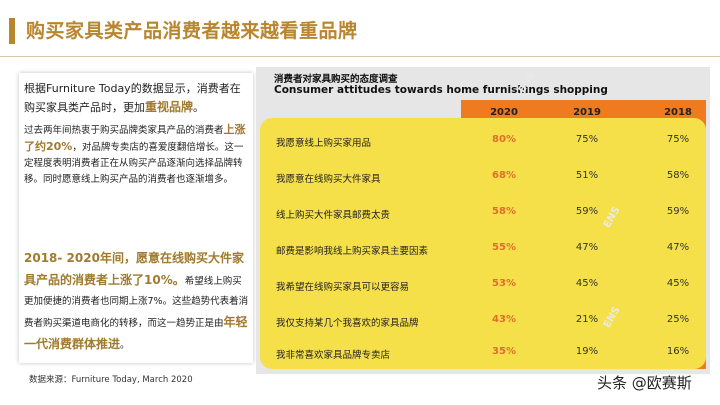 The height and width of the screenshot is (405, 720). Describe the element at coordinates (678, 351) in the screenshot. I see `value-2018: 16%` at that location.